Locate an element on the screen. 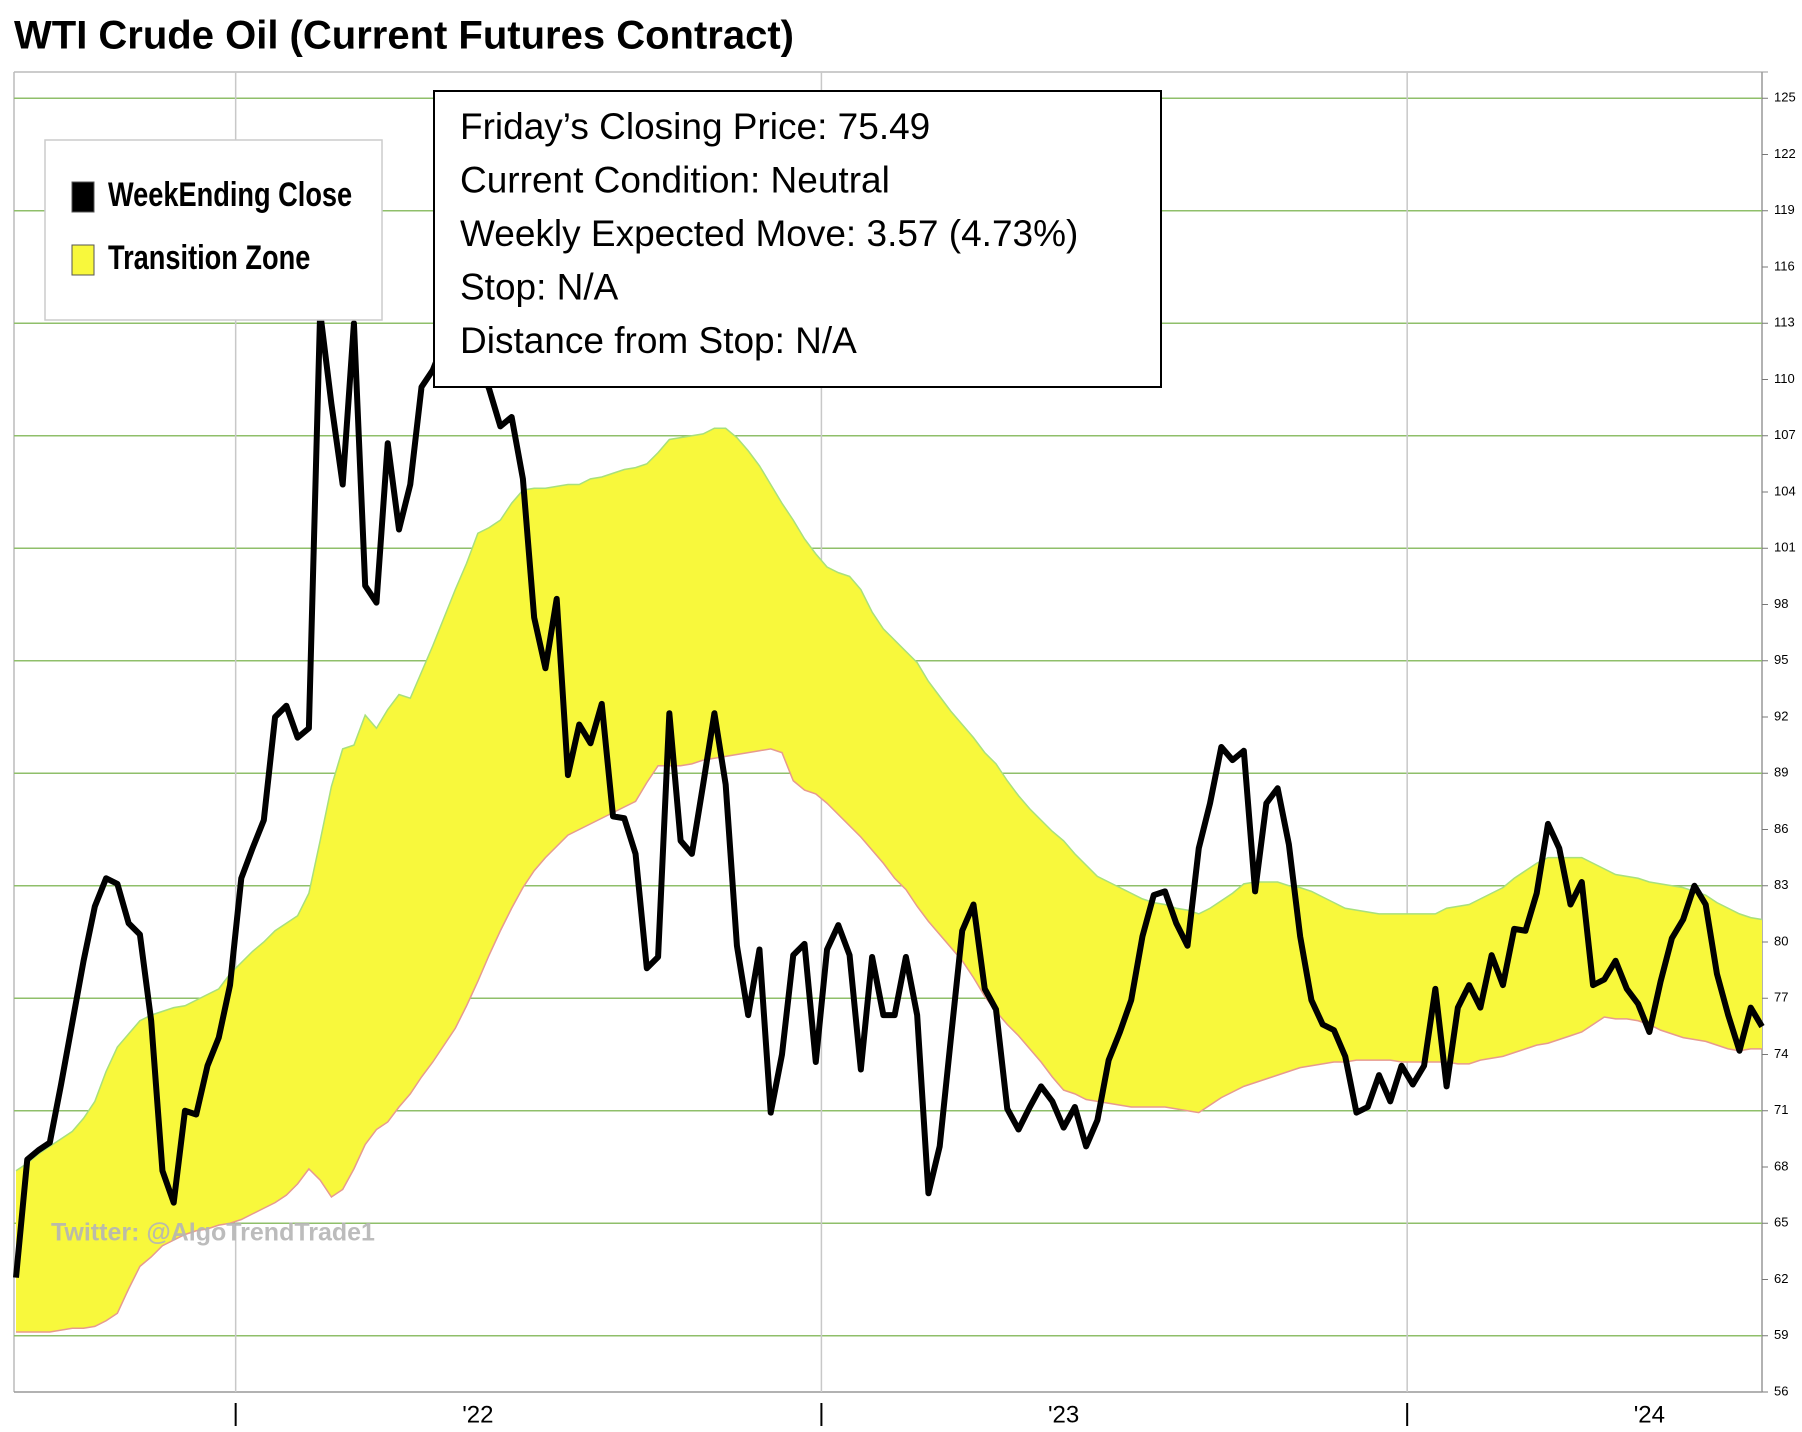  x-tick-label: '23 is located at coordinates (1063, 1414).